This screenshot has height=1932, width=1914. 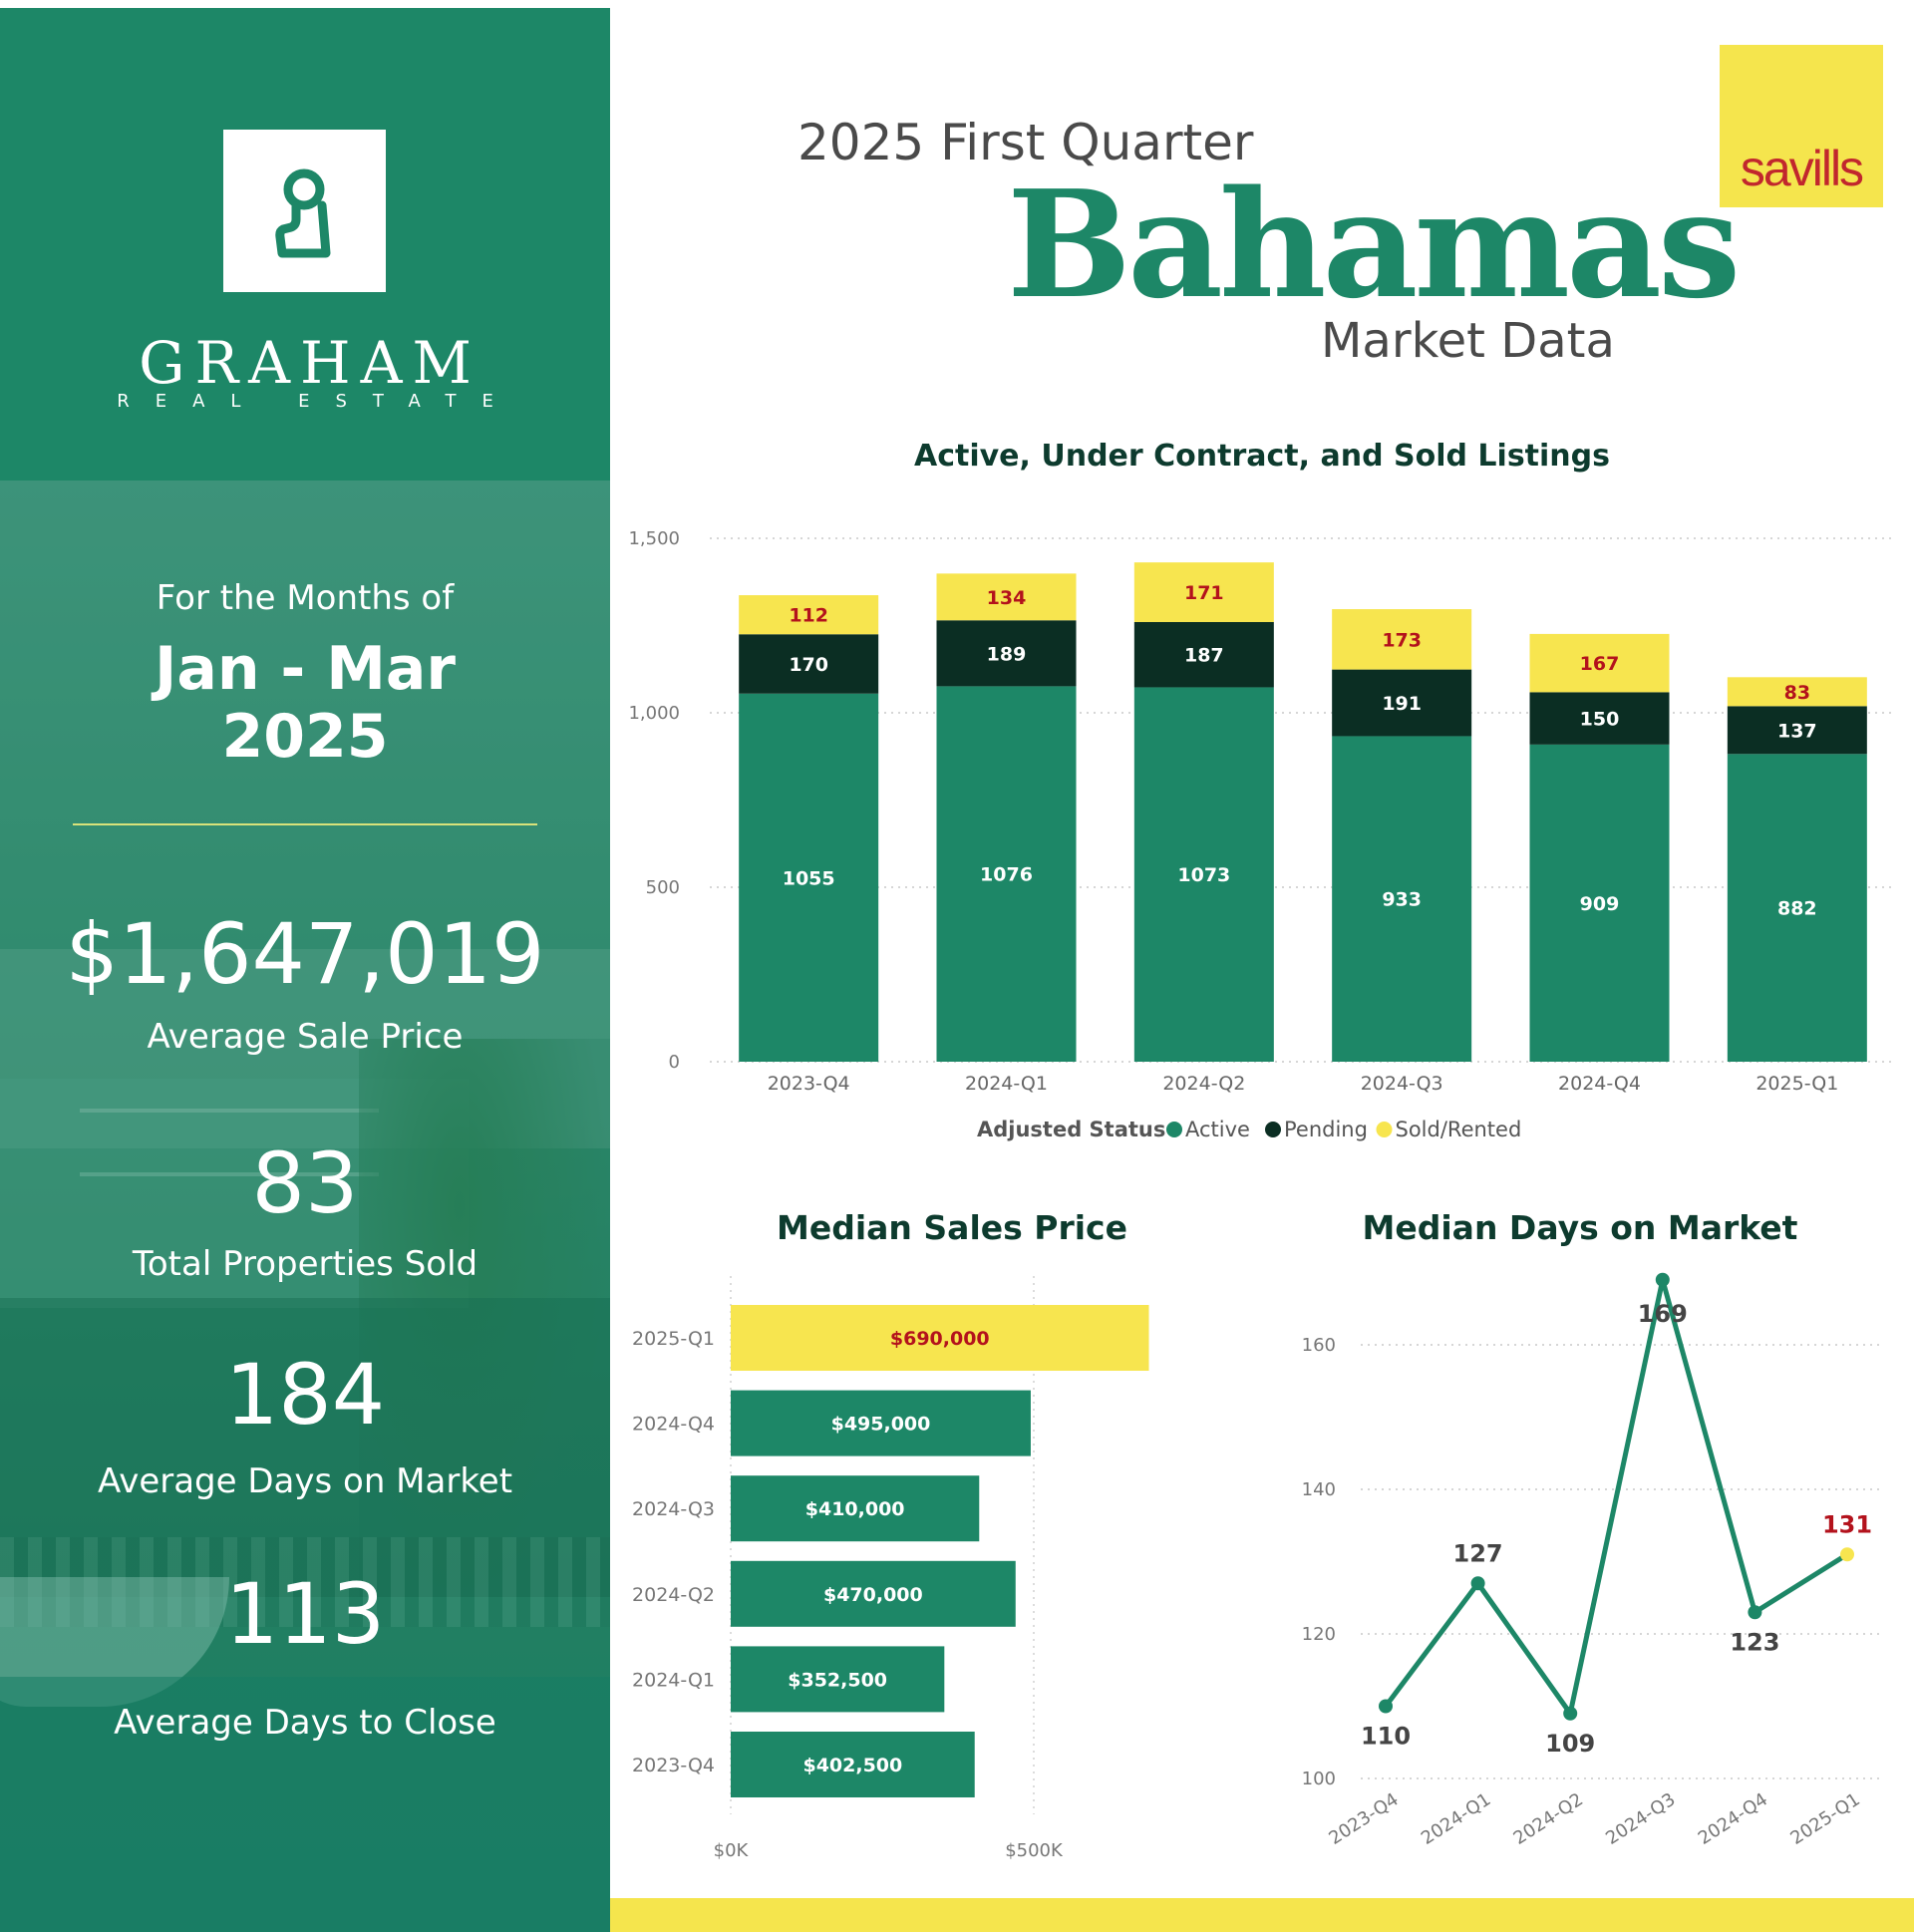 I want to click on data-label: 933, so click(x=1402, y=900).